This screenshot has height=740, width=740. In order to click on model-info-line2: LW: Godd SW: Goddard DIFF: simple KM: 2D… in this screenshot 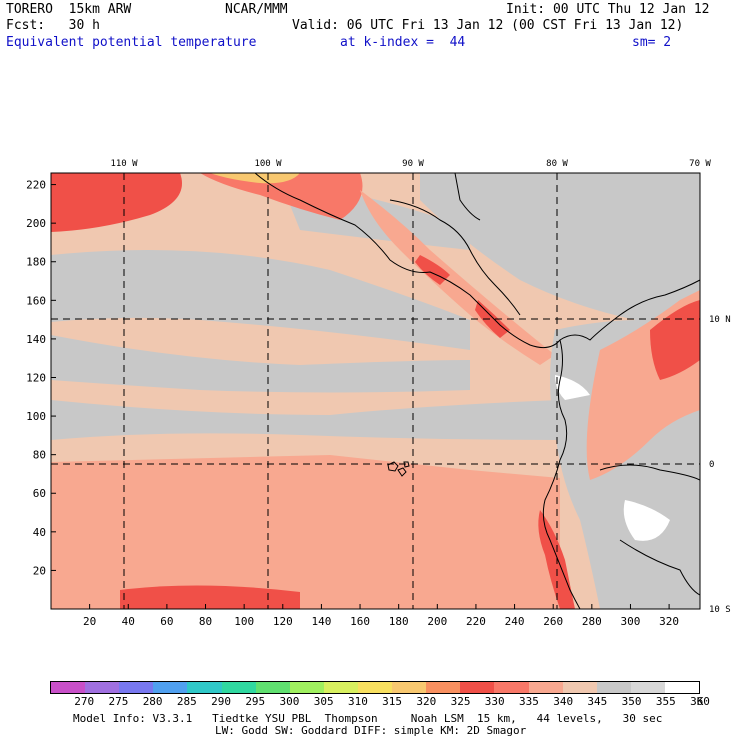, I will do `click(371, 730)`.